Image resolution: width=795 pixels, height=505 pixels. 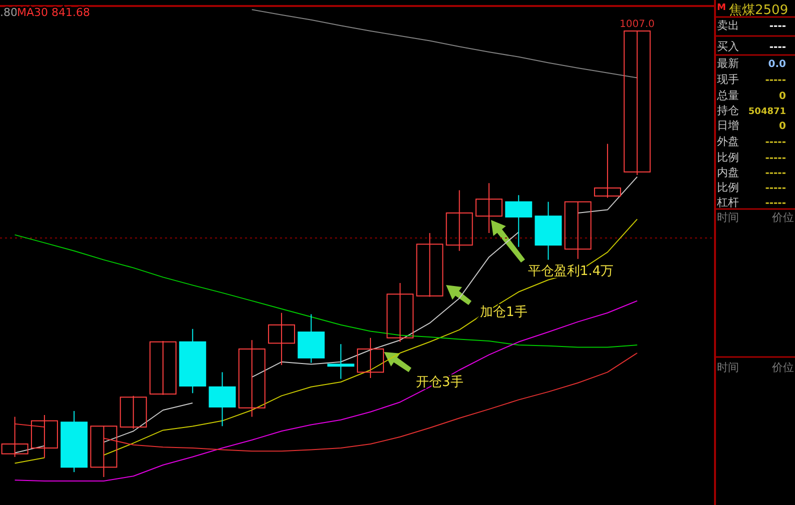 What do you see at coordinates (767, 112) in the screenshot?
I see `text: 504871` at bounding box center [767, 112].